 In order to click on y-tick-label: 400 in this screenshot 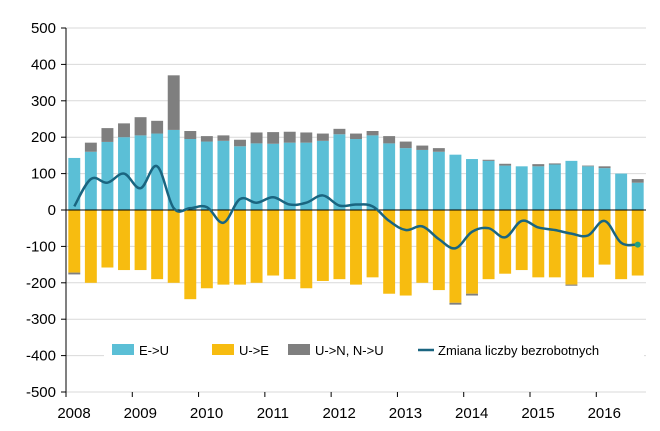, I will do `click(43, 64)`.